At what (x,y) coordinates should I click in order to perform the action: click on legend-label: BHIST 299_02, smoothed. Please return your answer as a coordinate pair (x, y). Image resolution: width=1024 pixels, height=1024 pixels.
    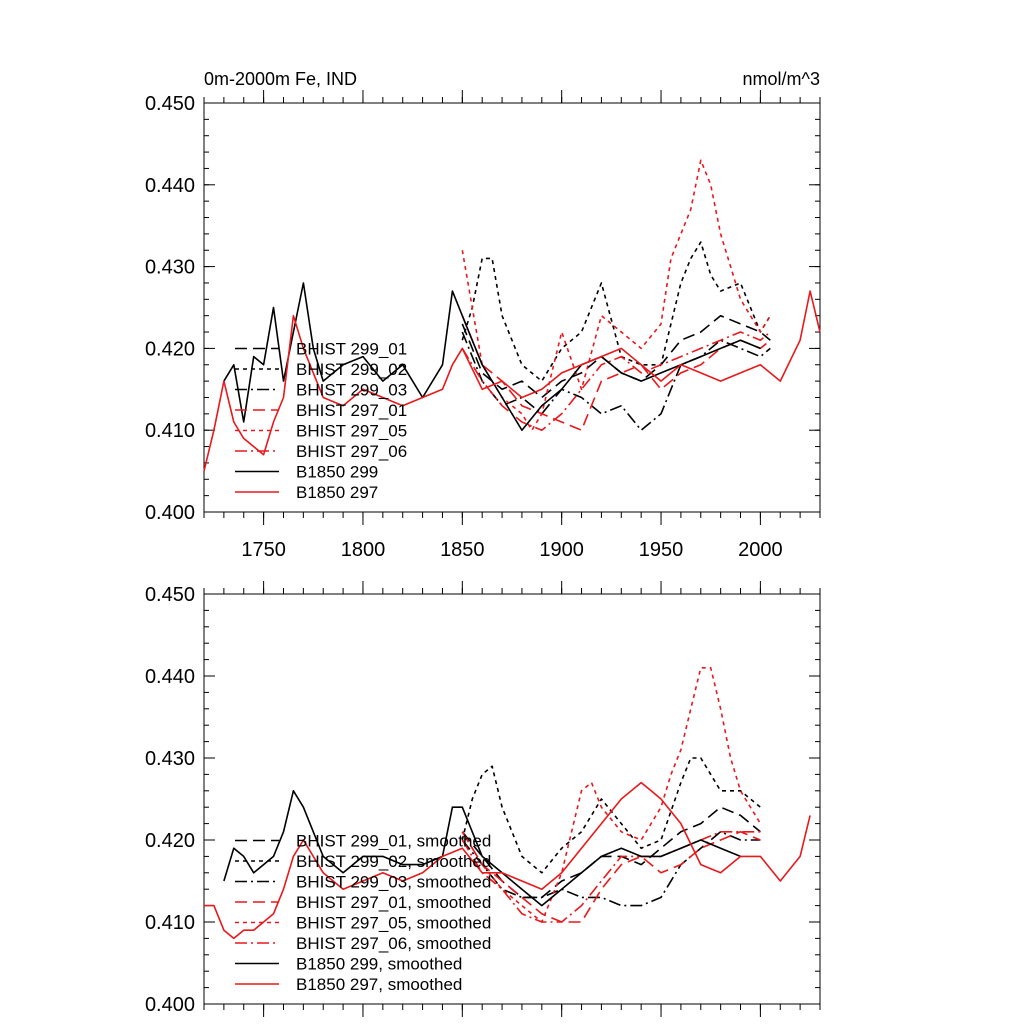
    Looking at the image, I should click on (393, 861).